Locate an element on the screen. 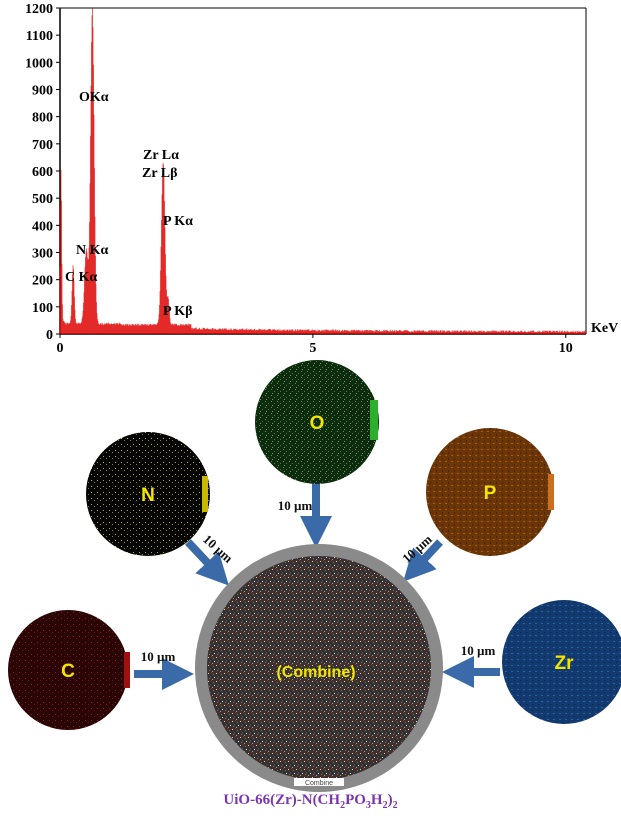 Image resolution: width=621 pixels, height=816 pixels. annotation-c-ka: C Kα is located at coordinates (81, 277).